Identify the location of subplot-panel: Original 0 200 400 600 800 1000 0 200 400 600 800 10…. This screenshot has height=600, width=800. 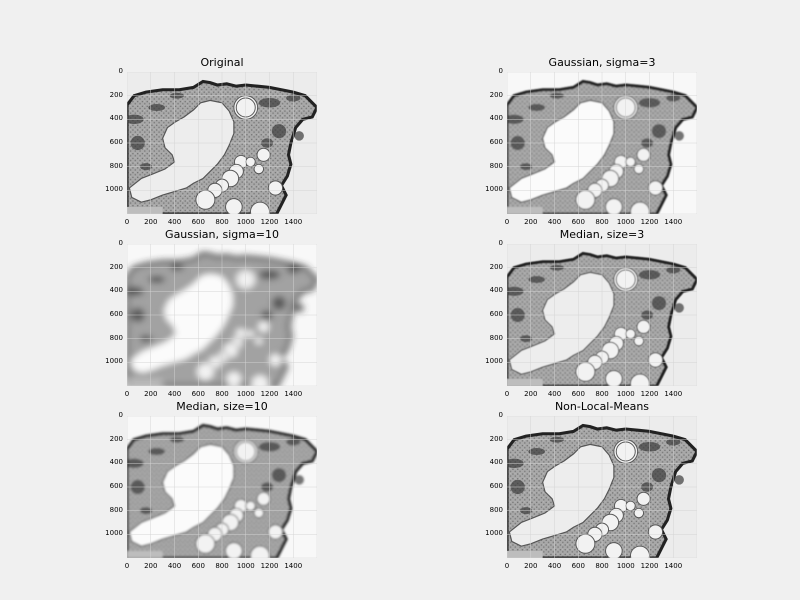
(211, 141).